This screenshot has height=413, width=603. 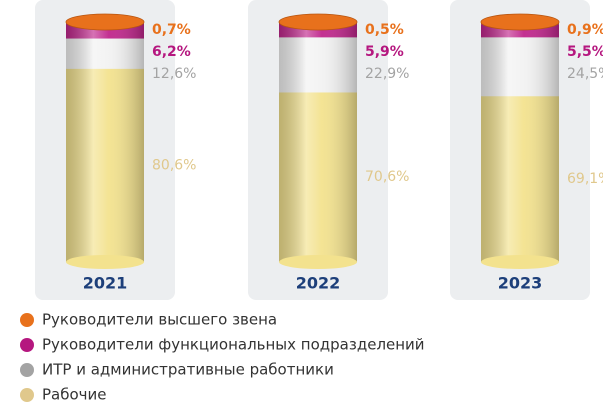 I want to click on x-tick-label: 2022, so click(x=318, y=283).